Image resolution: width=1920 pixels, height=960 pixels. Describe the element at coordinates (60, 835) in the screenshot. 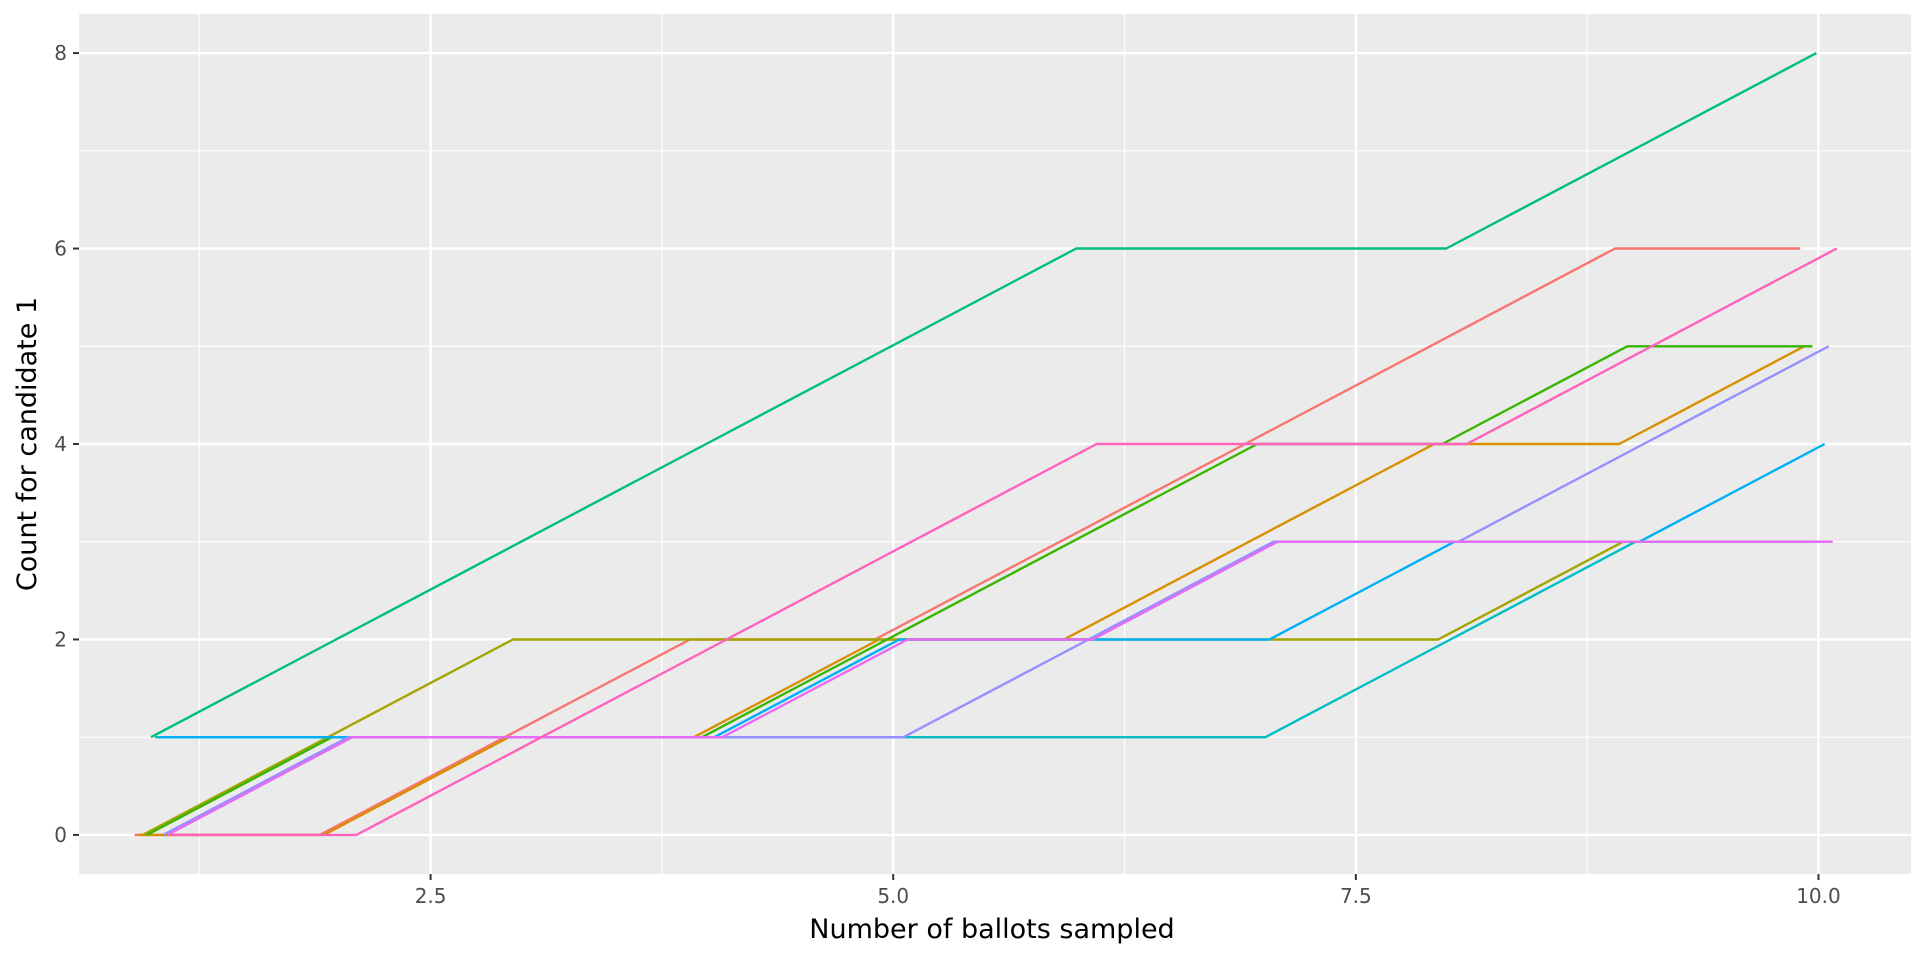

I see `y-tick-label: 0` at that location.